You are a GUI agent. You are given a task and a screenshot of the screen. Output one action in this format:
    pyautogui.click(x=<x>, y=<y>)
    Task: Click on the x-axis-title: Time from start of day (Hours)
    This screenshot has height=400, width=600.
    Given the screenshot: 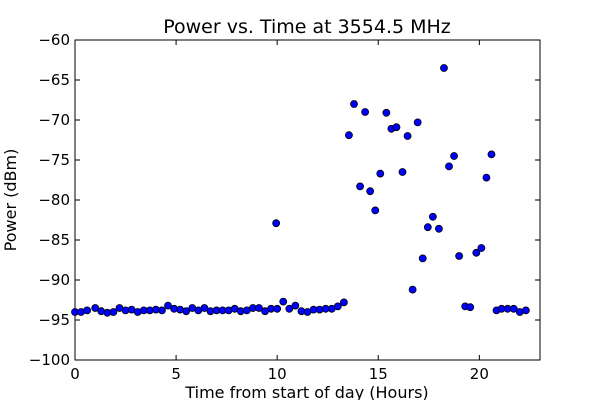 What is the action you would take?
    pyautogui.click(x=306, y=391)
    